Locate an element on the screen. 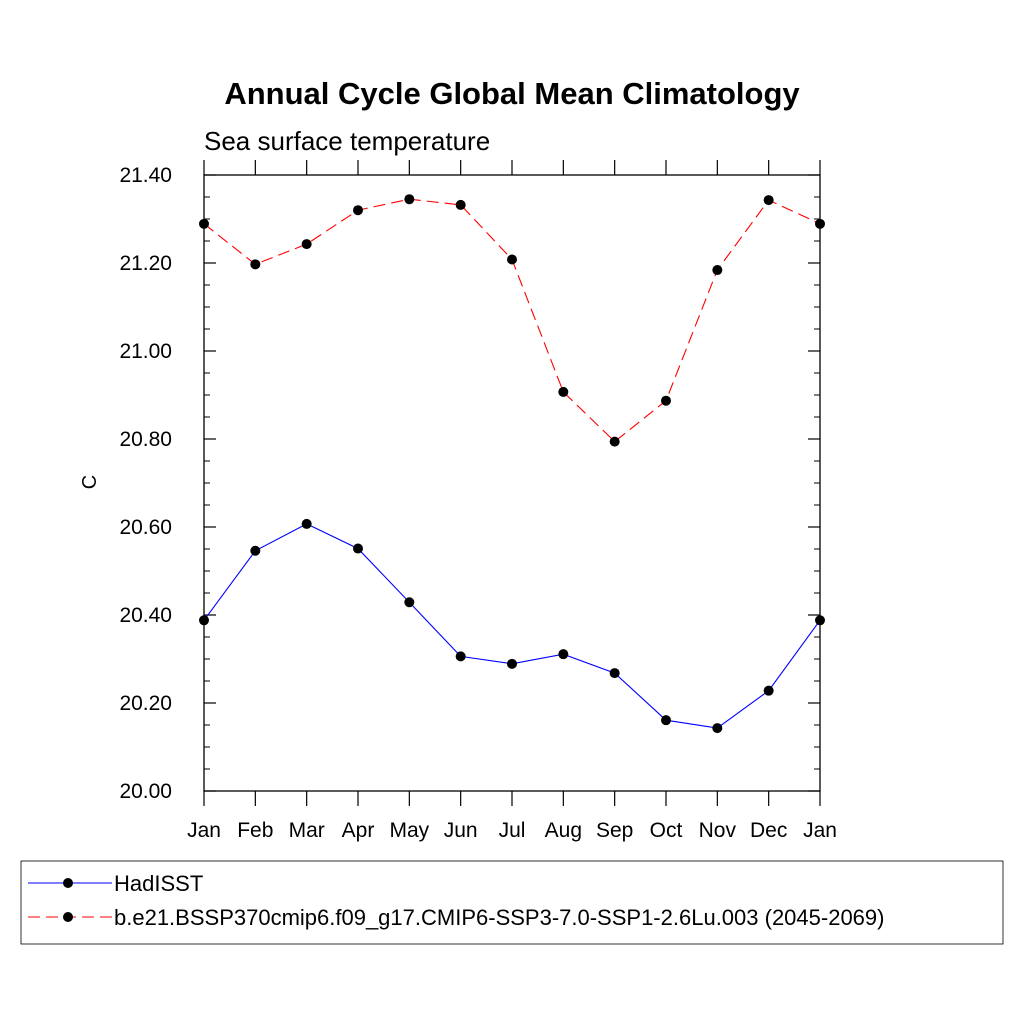 This screenshot has height=1024, width=1024. legend-item: HadISST is located at coordinates (115, 883).